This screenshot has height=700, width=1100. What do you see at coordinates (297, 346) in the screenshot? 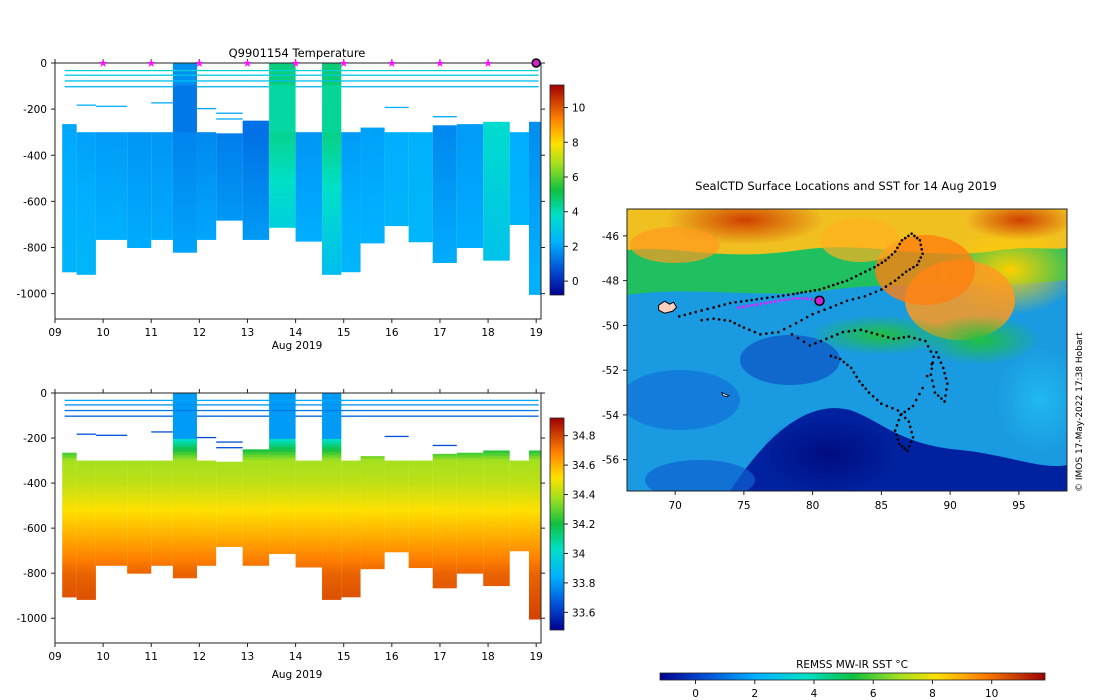
I see `temperature-x-label: Aug 2019` at bounding box center [297, 346].